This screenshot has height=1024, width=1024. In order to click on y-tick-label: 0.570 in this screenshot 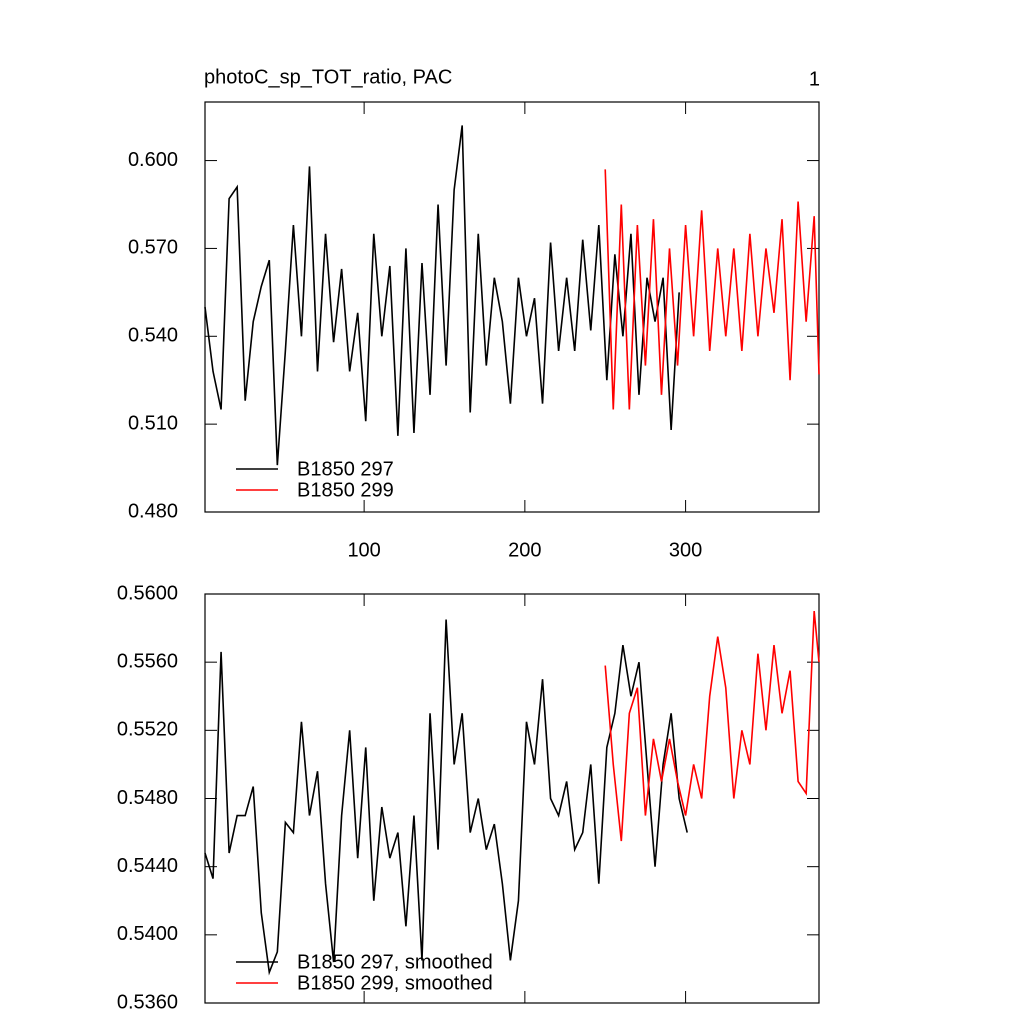, I will do `click(153, 248)`.